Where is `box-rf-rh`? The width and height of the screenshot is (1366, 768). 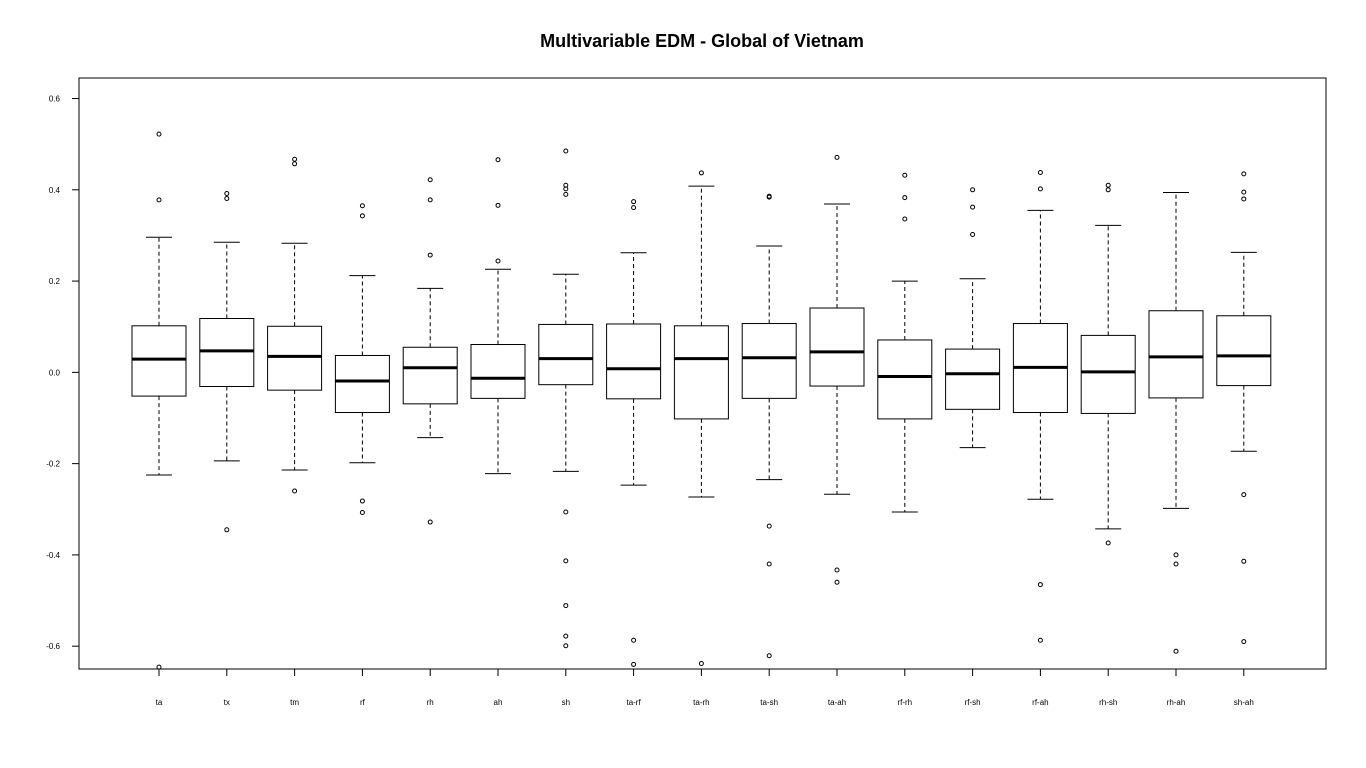
box-rf-rh is located at coordinates (905, 342).